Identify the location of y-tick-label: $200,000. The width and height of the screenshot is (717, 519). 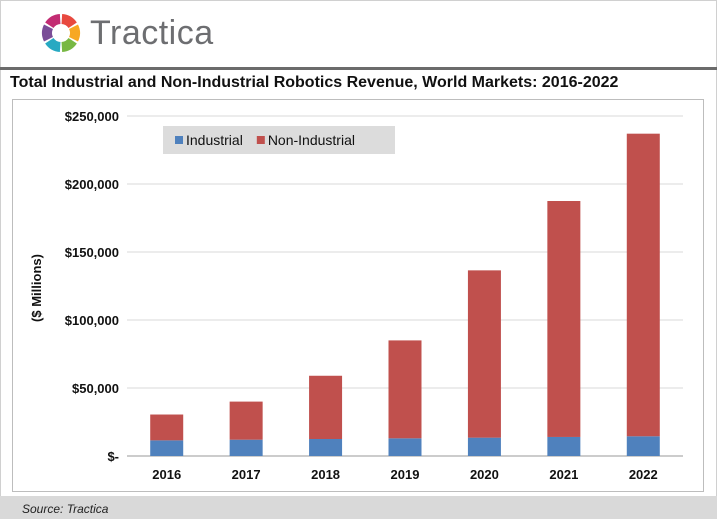
(92, 184).